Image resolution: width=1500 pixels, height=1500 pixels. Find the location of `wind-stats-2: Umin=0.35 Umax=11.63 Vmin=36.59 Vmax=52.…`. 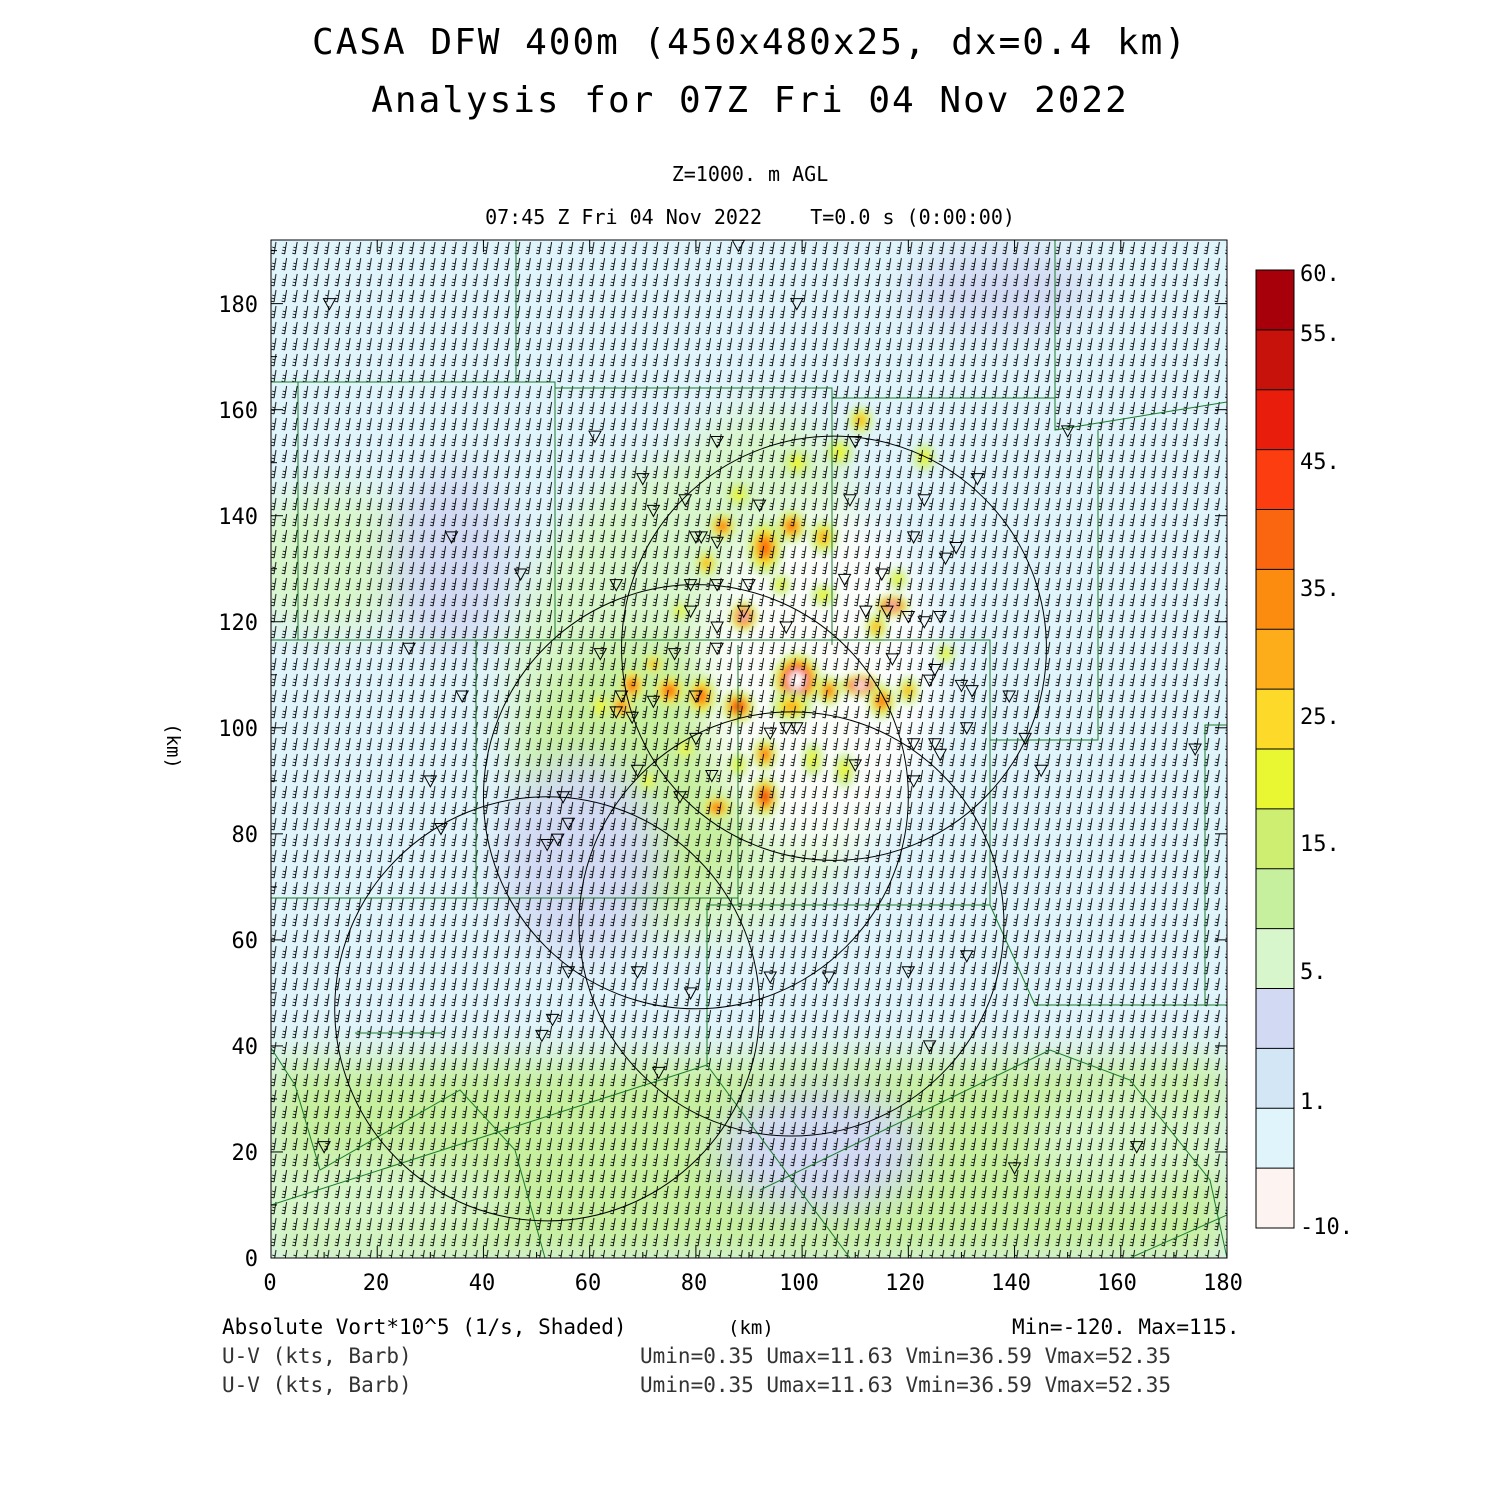

wind-stats-2: Umin=0.35 Umax=11.63 Vmin=36.59 Vmax=52.… is located at coordinates (906, 1385).